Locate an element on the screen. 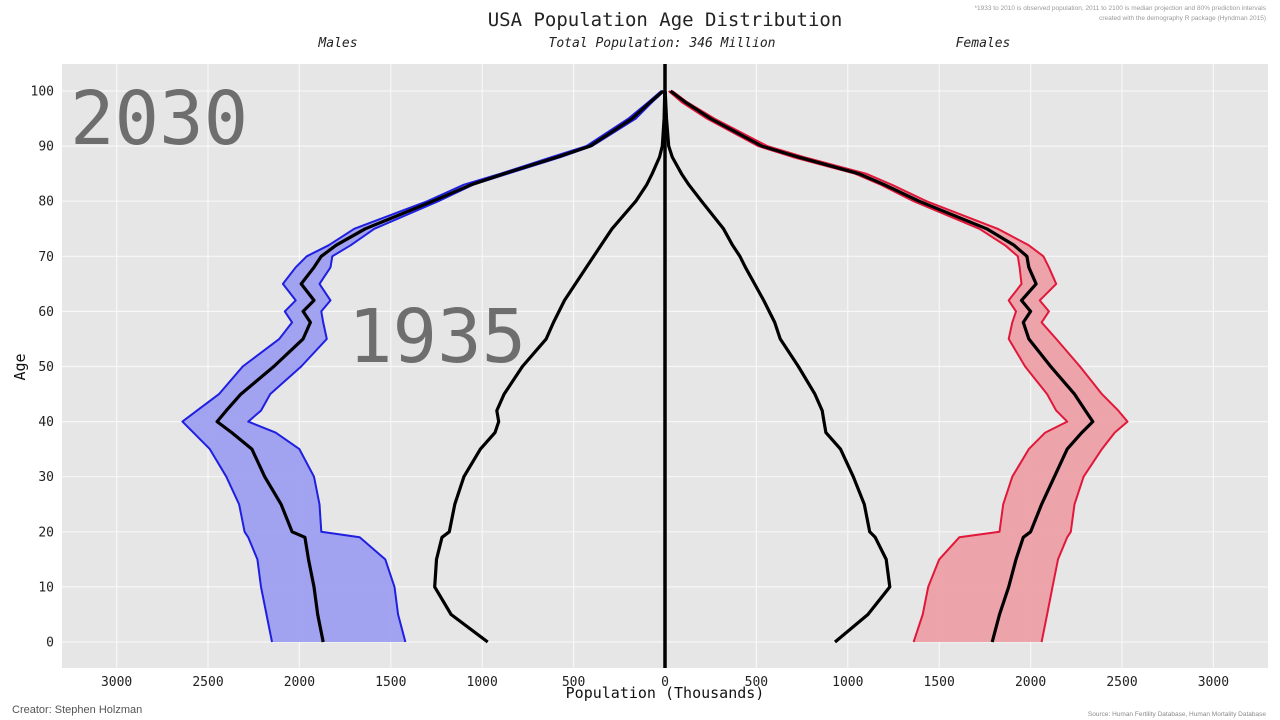 Image resolution: width=1280 pixels, height=720 pixels. y-tick-label: 60 is located at coordinates (46, 312).